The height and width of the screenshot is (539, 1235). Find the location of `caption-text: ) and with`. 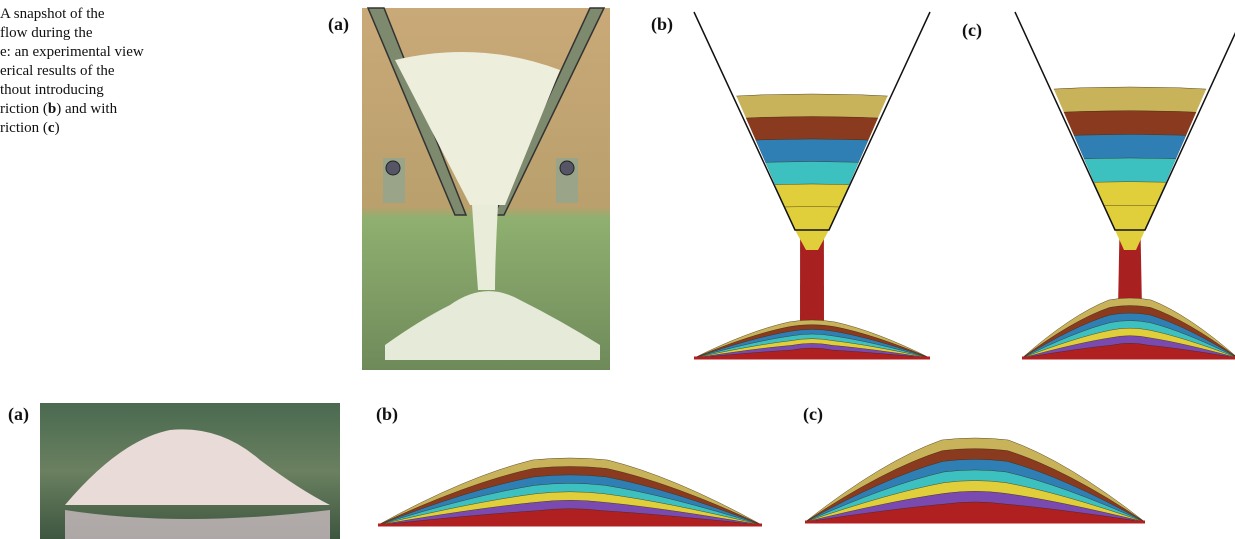

caption-text: ) and with is located at coordinates (86, 109).